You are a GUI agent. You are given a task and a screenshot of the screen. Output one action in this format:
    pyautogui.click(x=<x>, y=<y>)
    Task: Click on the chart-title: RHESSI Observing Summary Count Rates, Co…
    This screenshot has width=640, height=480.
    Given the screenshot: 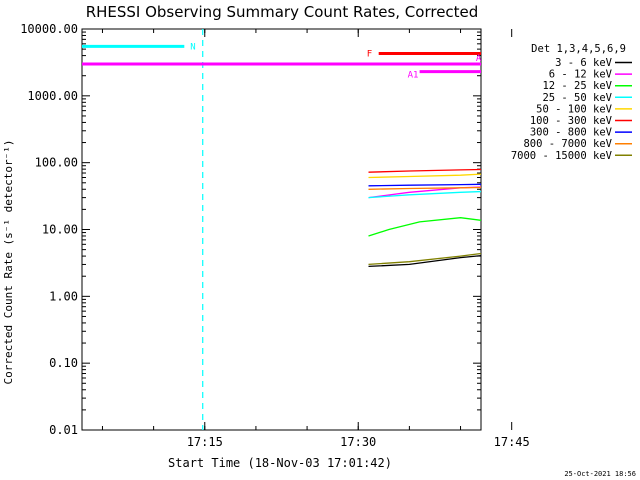 What is the action you would take?
    pyautogui.click(x=282, y=12)
    